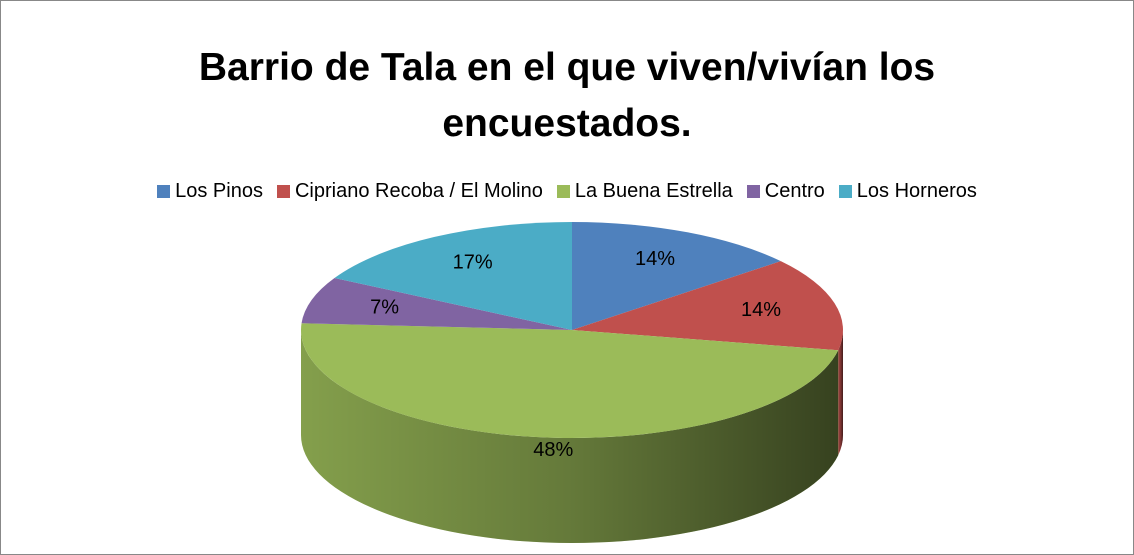 Image resolution: width=1134 pixels, height=555 pixels. Describe the element at coordinates (840, 393) in the screenshot. I see `slice-side-shade` at that location.